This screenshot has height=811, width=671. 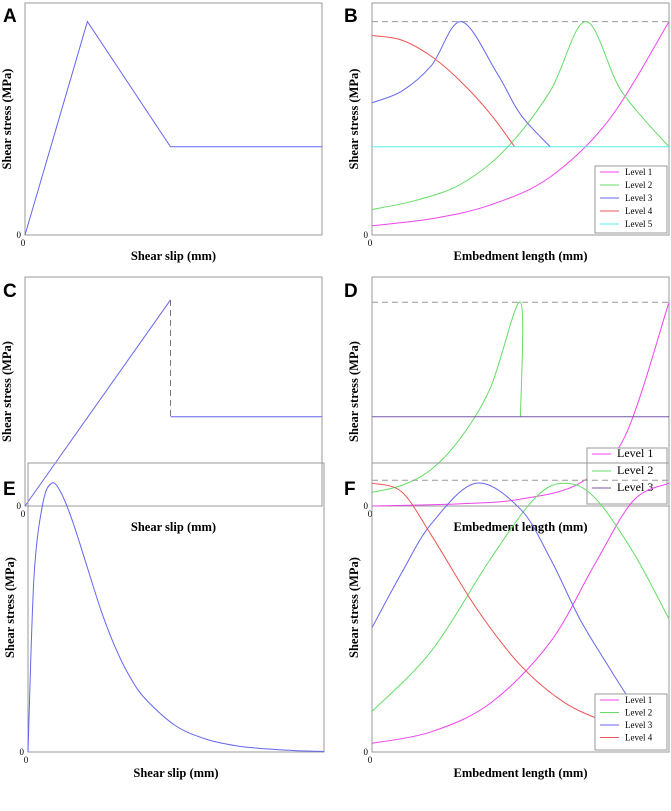 What do you see at coordinates (366, 235) in the screenshot?
I see `panel-b-y-origin: 0` at bounding box center [366, 235].